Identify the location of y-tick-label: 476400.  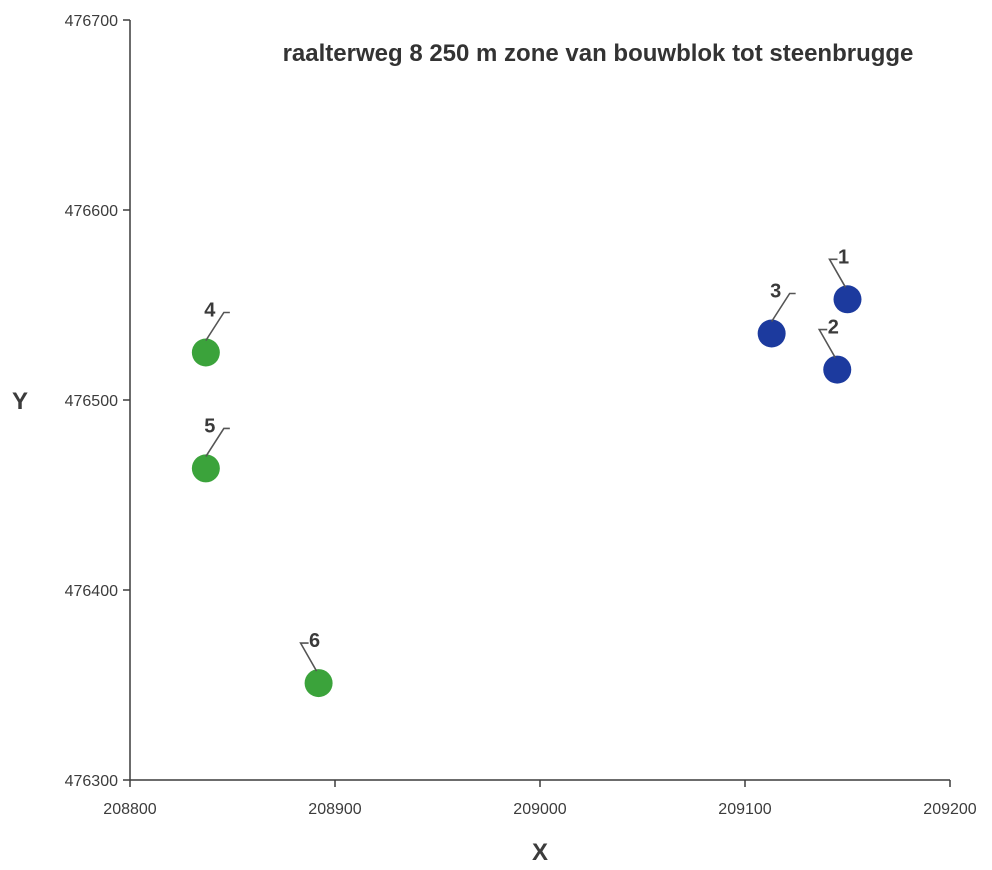
(91, 591).